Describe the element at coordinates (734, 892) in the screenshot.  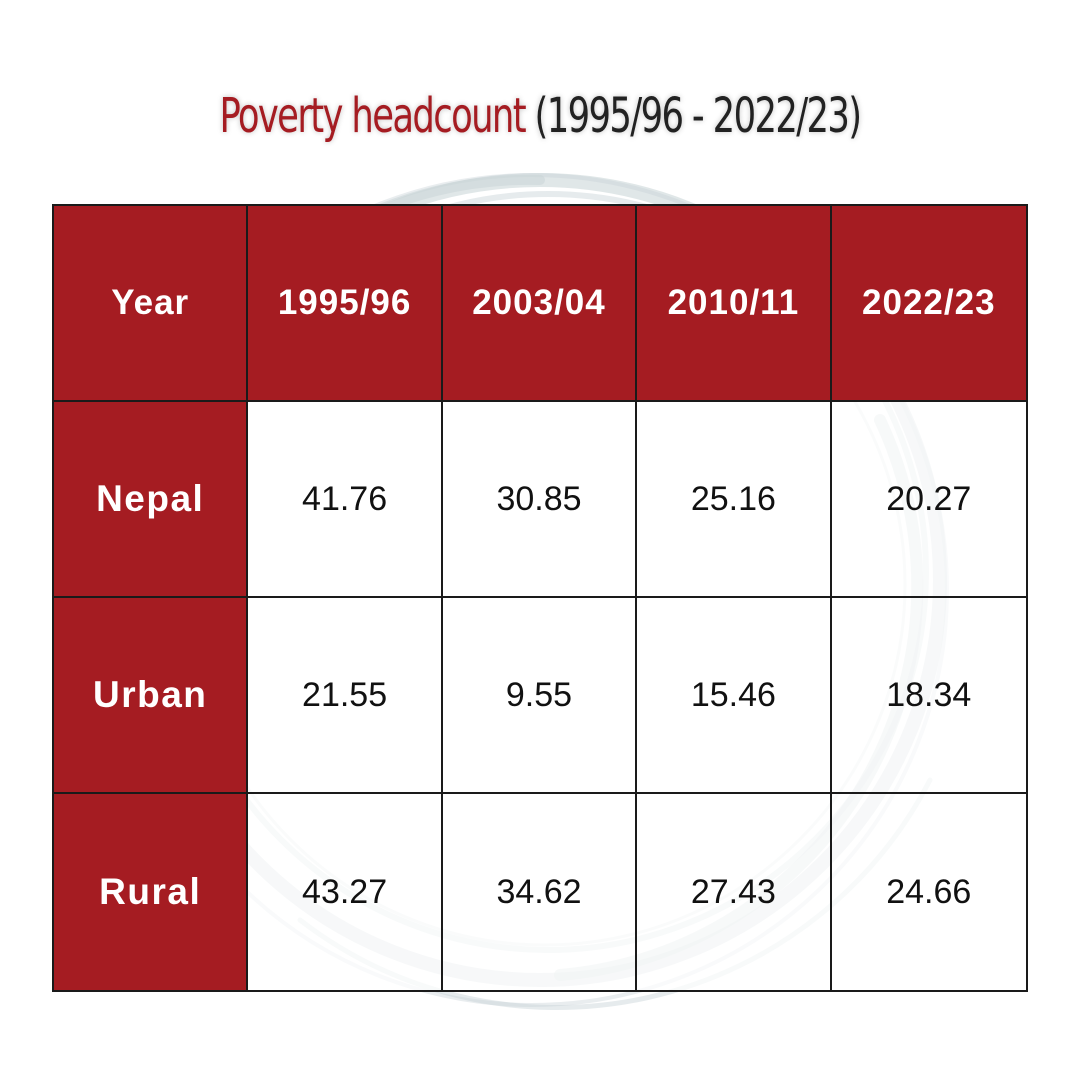
I see `table-cell: 27.43` at that location.